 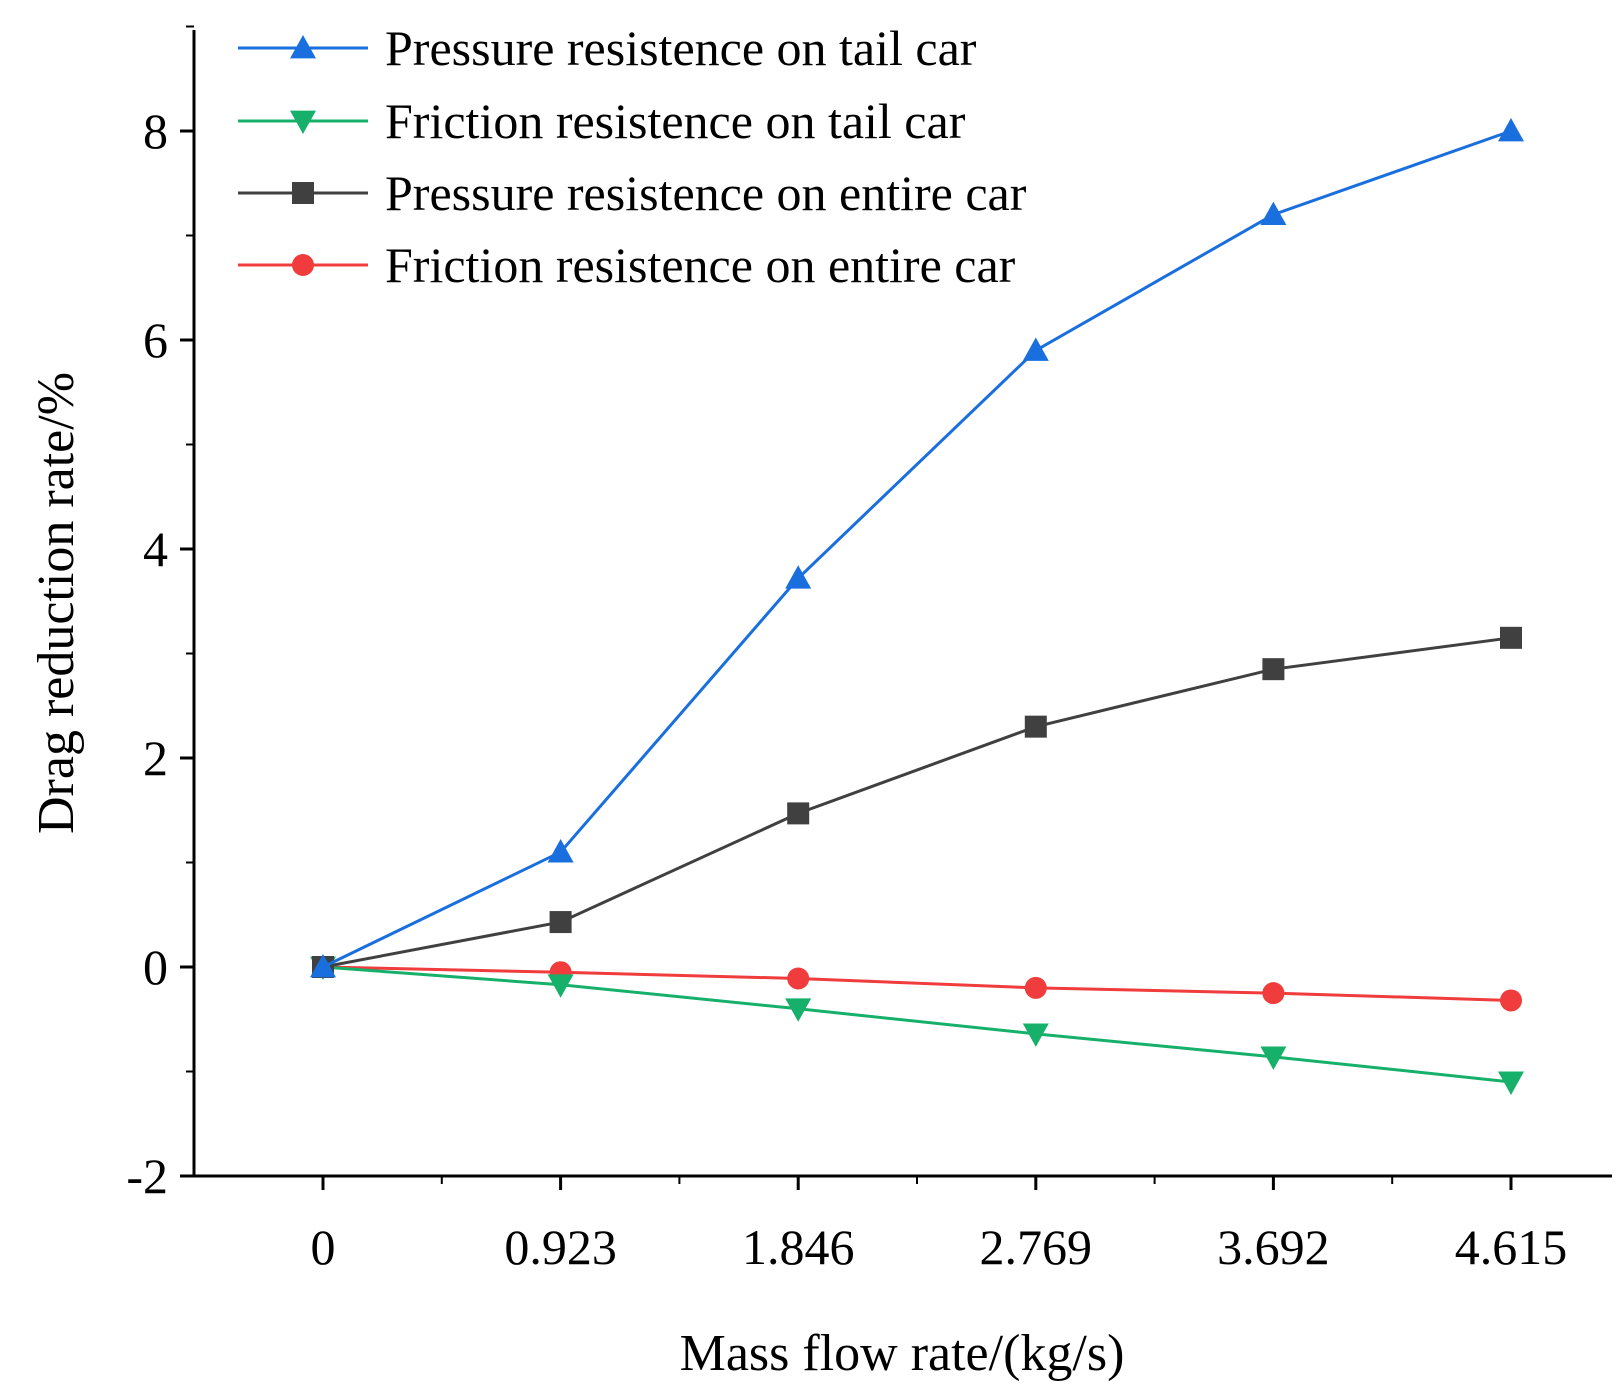 What do you see at coordinates (147, 1176) in the screenshot?
I see `y-tick-label: -2` at bounding box center [147, 1176].